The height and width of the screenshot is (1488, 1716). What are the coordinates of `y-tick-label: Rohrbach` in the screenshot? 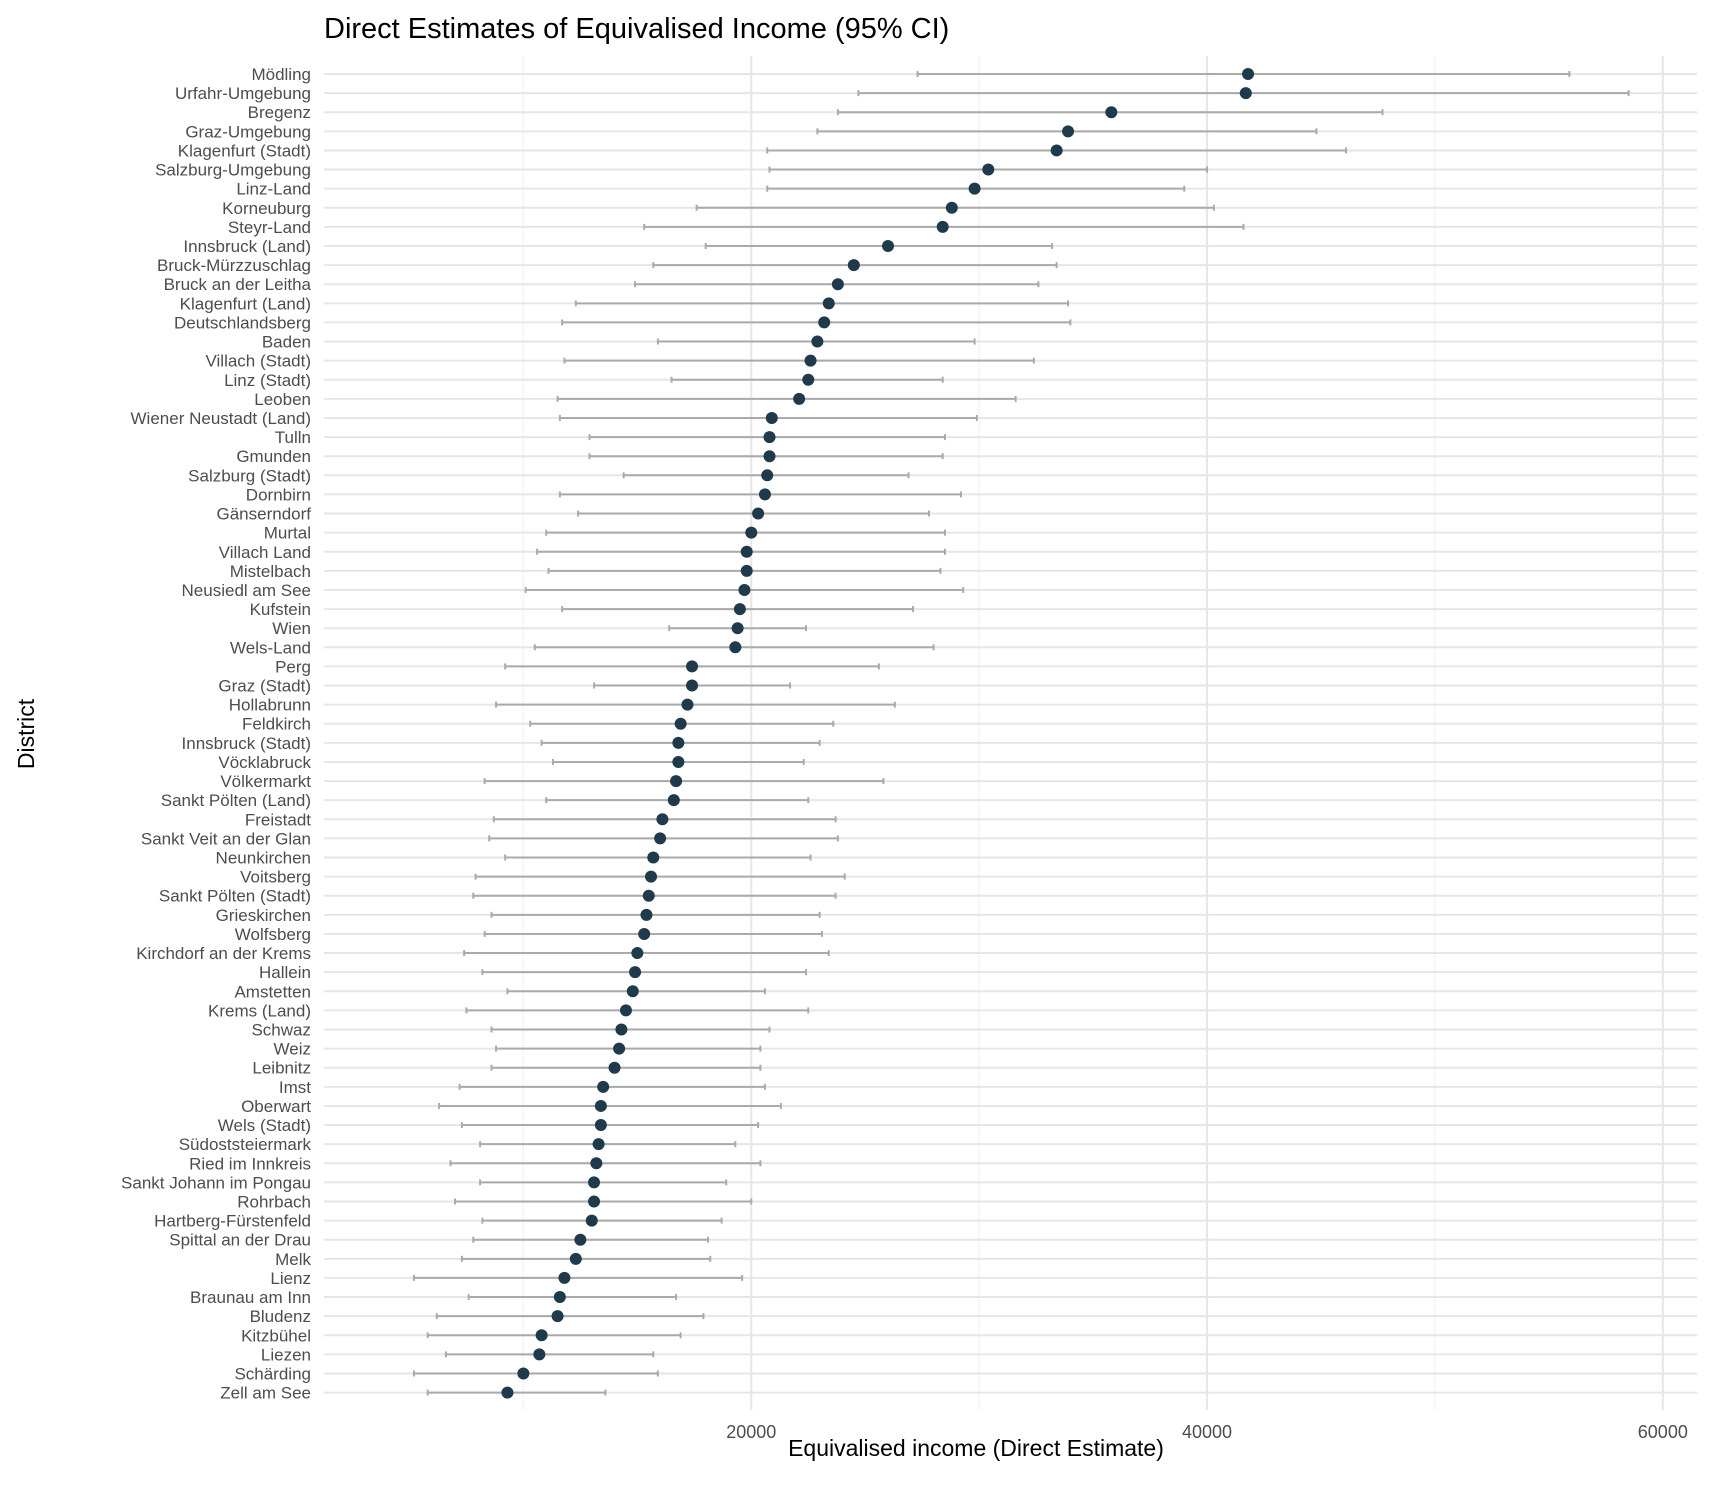 It's located at (274, 1201).